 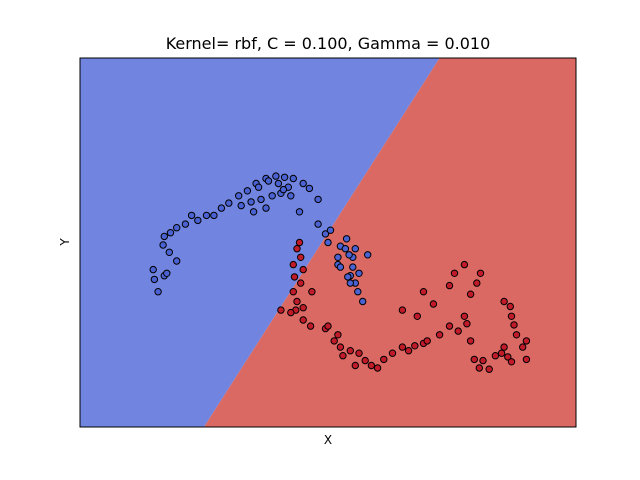 I want to click on chart-title: Kernel= rbf, C = 0.100, Gamma = 0.010, so click(x=328, y=43).